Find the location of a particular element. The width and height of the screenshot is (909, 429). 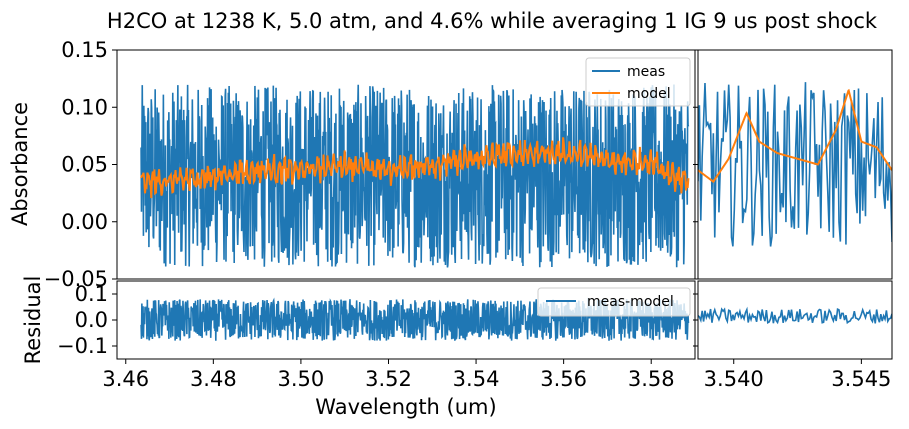

zoom-line-model is located at coordinates (795, 135).